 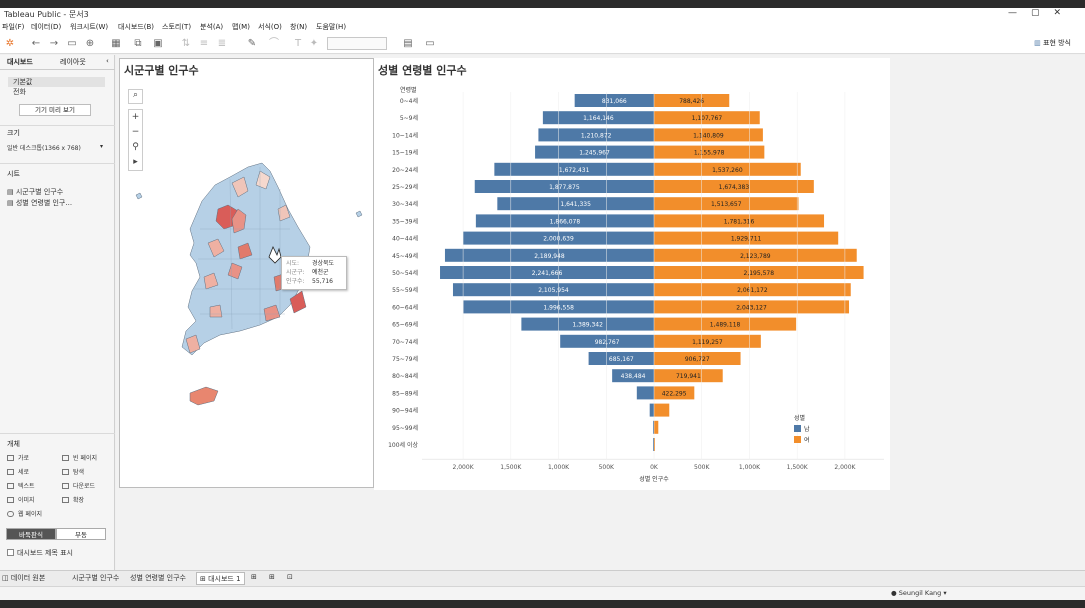 I want to click on duplicate-icon: ⧉, so click(x=138, y=43).